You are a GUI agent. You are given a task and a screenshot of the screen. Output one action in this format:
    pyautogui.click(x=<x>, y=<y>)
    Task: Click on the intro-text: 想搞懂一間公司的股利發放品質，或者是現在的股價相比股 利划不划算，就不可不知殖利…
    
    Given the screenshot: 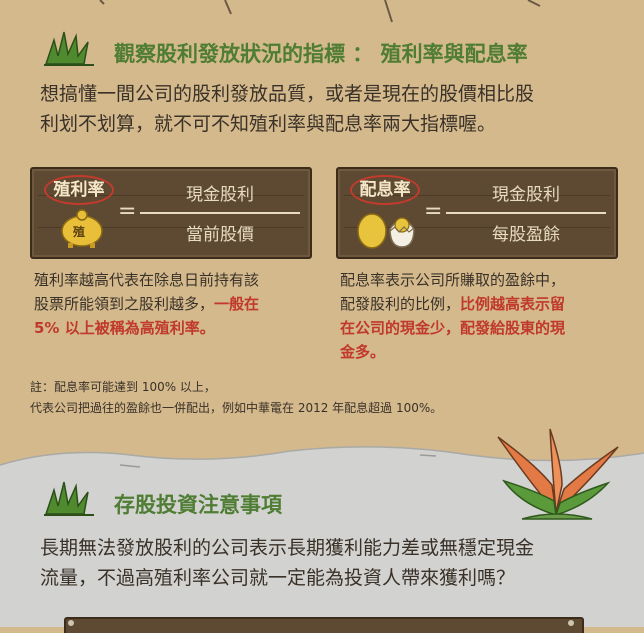 What is the action you would take?
    pyautogui.click(x=330, y=109)
    